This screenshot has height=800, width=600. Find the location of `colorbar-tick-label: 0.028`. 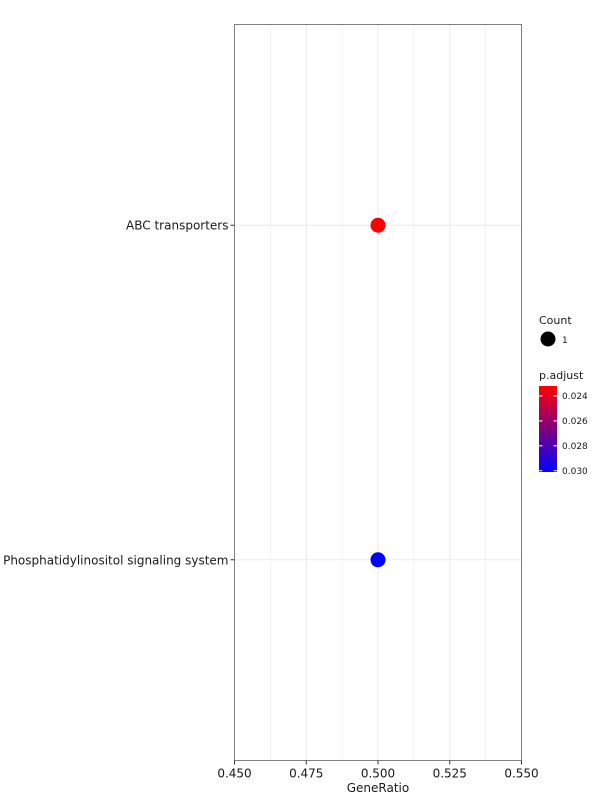

colorbar-tick-label: 0.028 is located at coordinates (575, 447).